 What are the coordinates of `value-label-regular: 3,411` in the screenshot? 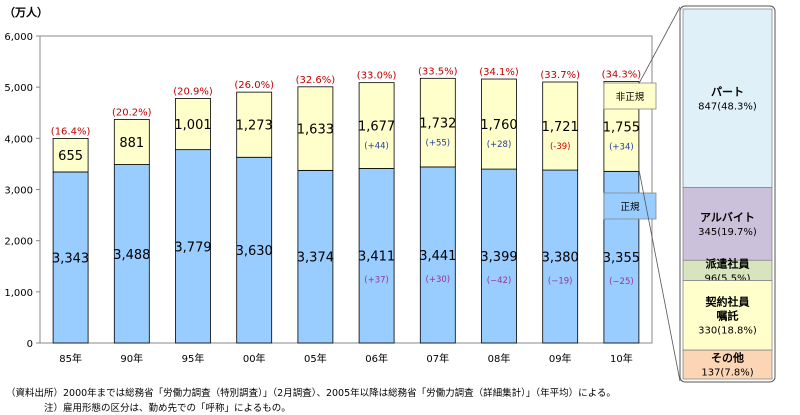 It's located at (376, 257).